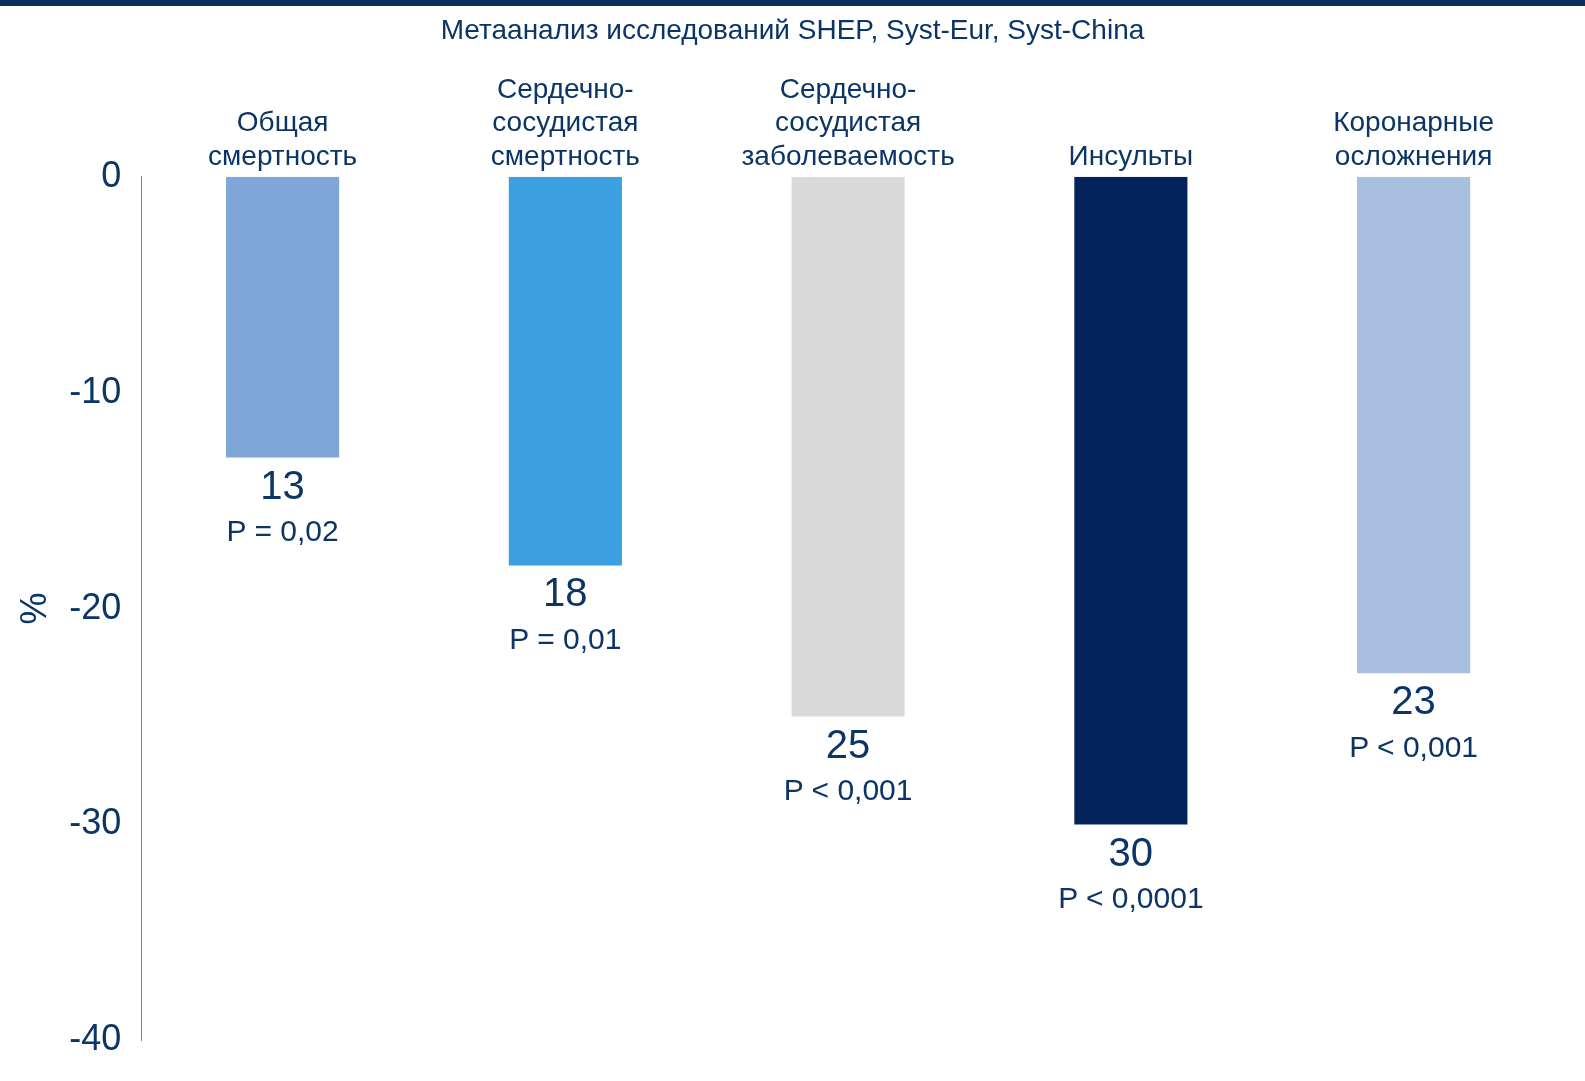 Image resolution: width=1585 pixels, height=1081 pixels. What do you see at coordinates (282, 530) in the screenshot?
I see `annotation: P = 0,02` at bounding box center [282, 530].